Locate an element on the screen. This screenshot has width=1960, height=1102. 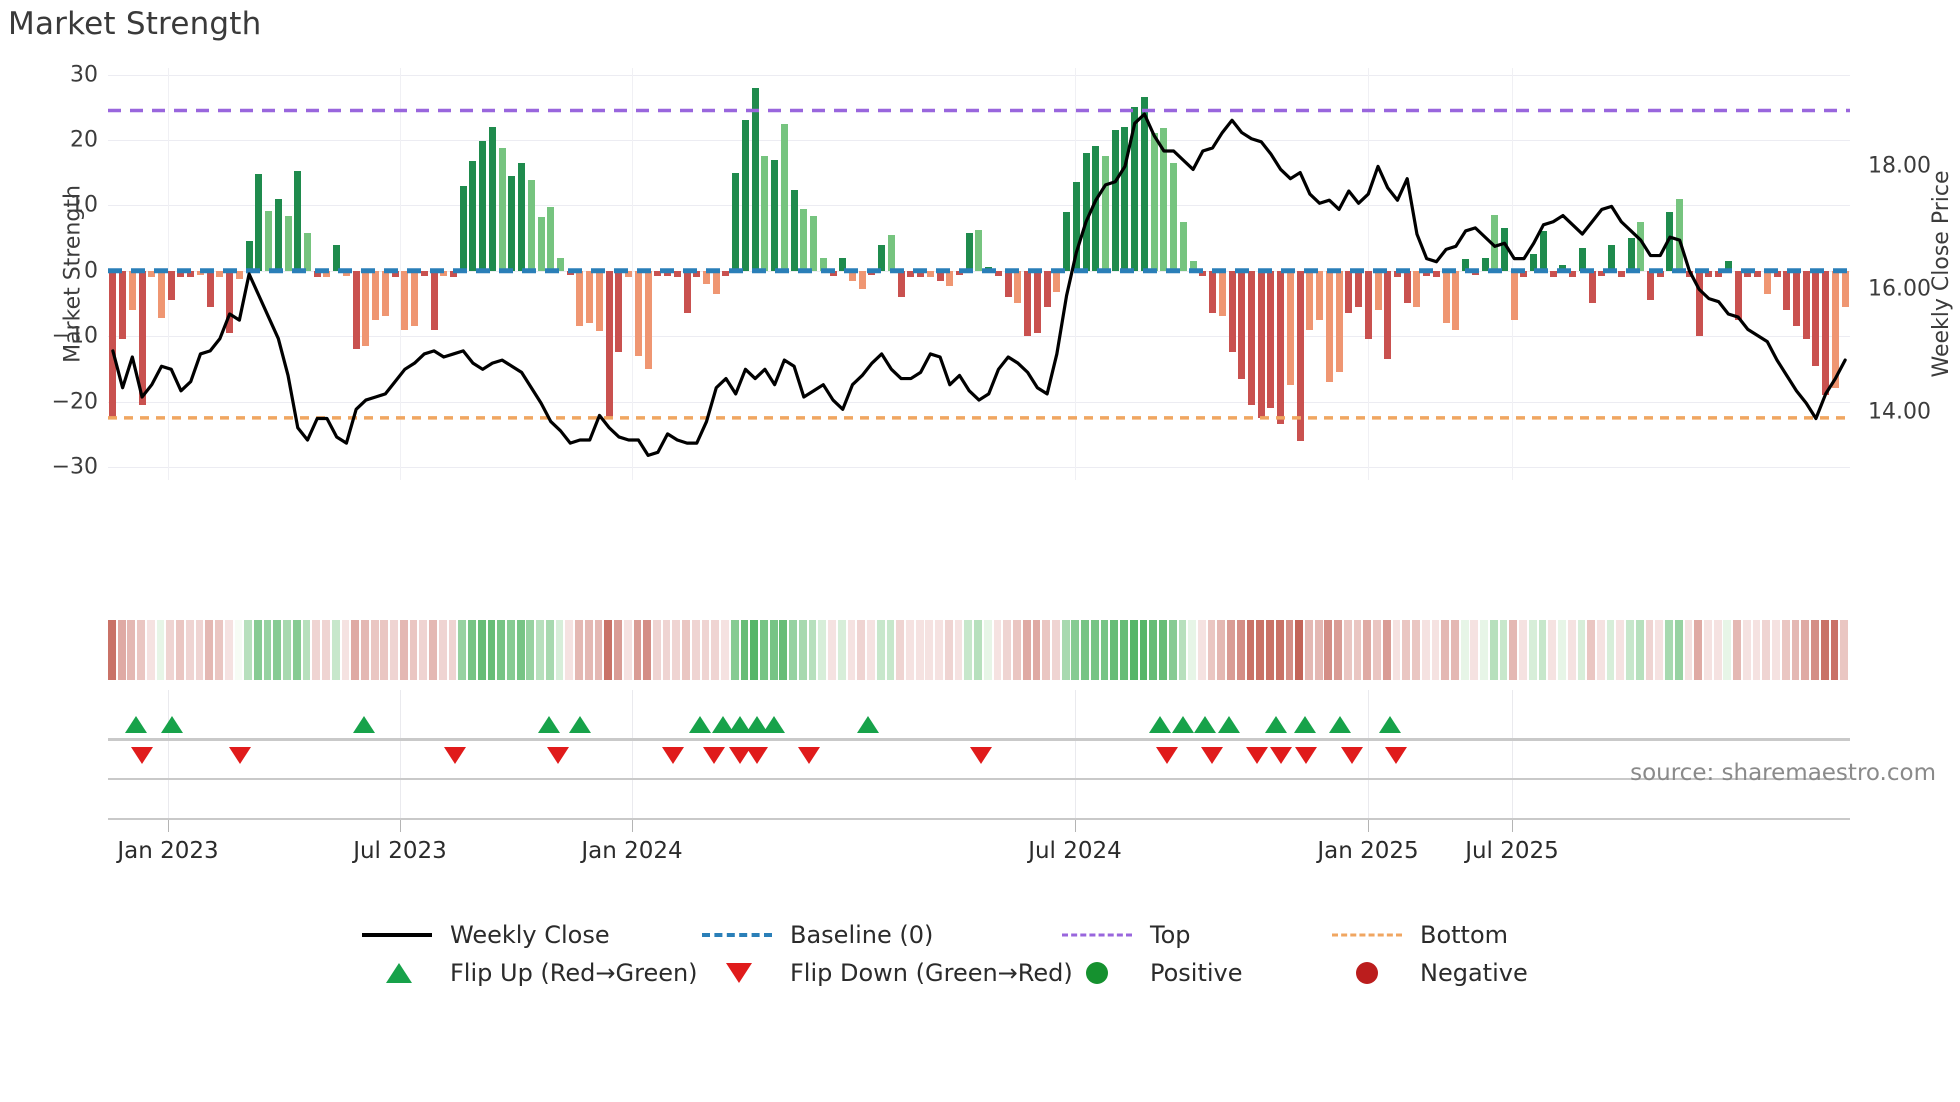
strength-heatmap-strip is located at coordinates (979, 650).